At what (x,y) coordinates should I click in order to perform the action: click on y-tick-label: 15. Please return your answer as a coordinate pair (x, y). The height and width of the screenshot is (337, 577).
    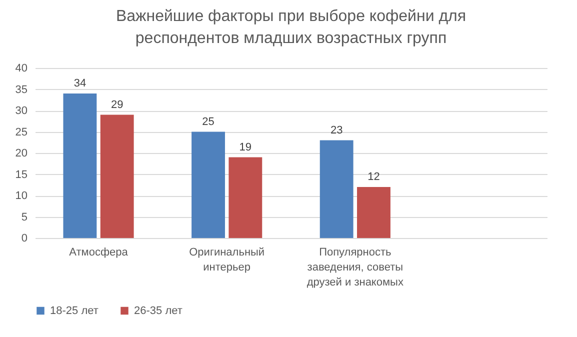
    Looking at the image, I should click on (21, 174).